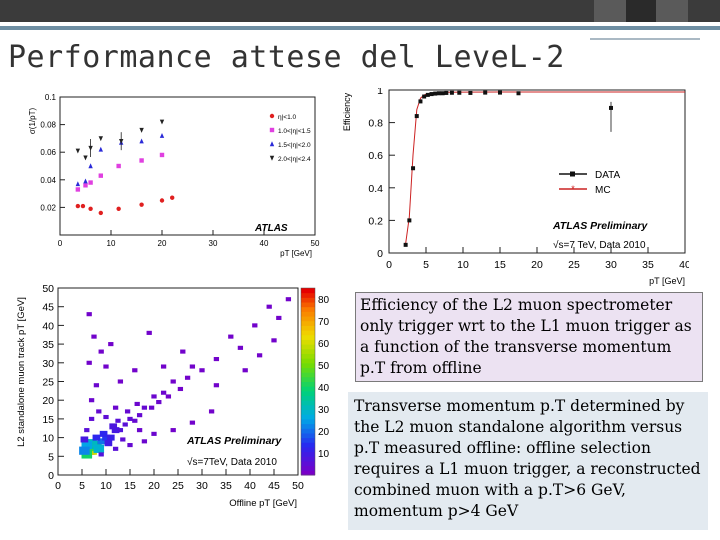 This screenshot has width=720, height=540. I want to click on plot-background, so click(170, 178).